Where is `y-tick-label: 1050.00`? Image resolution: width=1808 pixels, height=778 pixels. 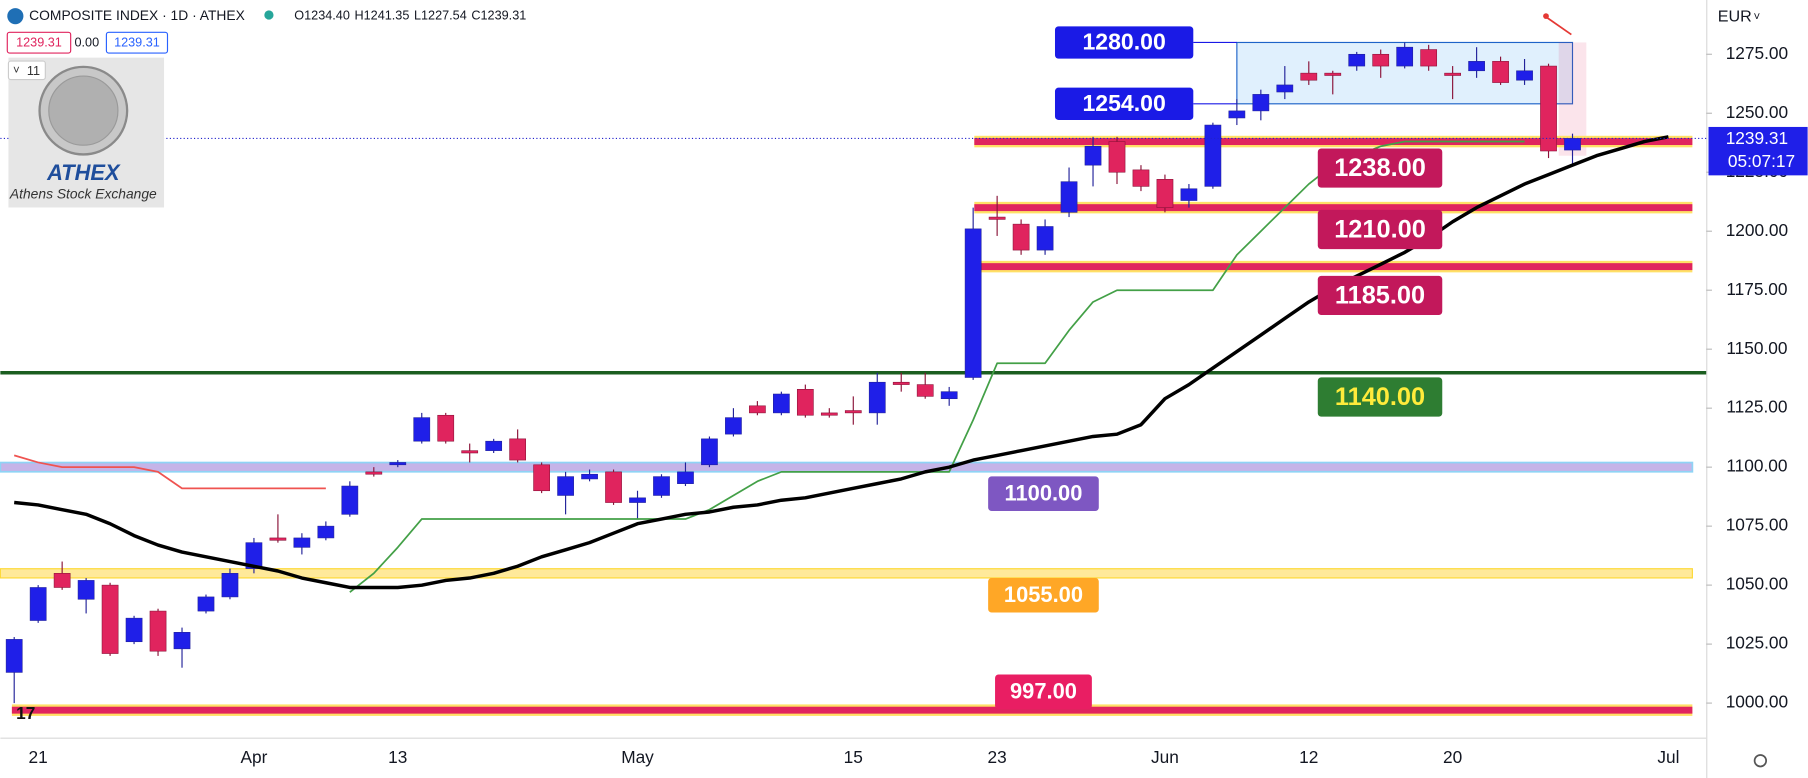 y-tick-label: 1050.00 is located at coordinates (1757, 584).